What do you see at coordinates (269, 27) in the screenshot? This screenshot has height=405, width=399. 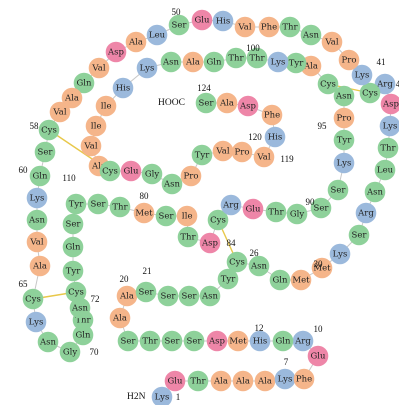 I see `residue-46: Phe` at bounding box center [269, 27].